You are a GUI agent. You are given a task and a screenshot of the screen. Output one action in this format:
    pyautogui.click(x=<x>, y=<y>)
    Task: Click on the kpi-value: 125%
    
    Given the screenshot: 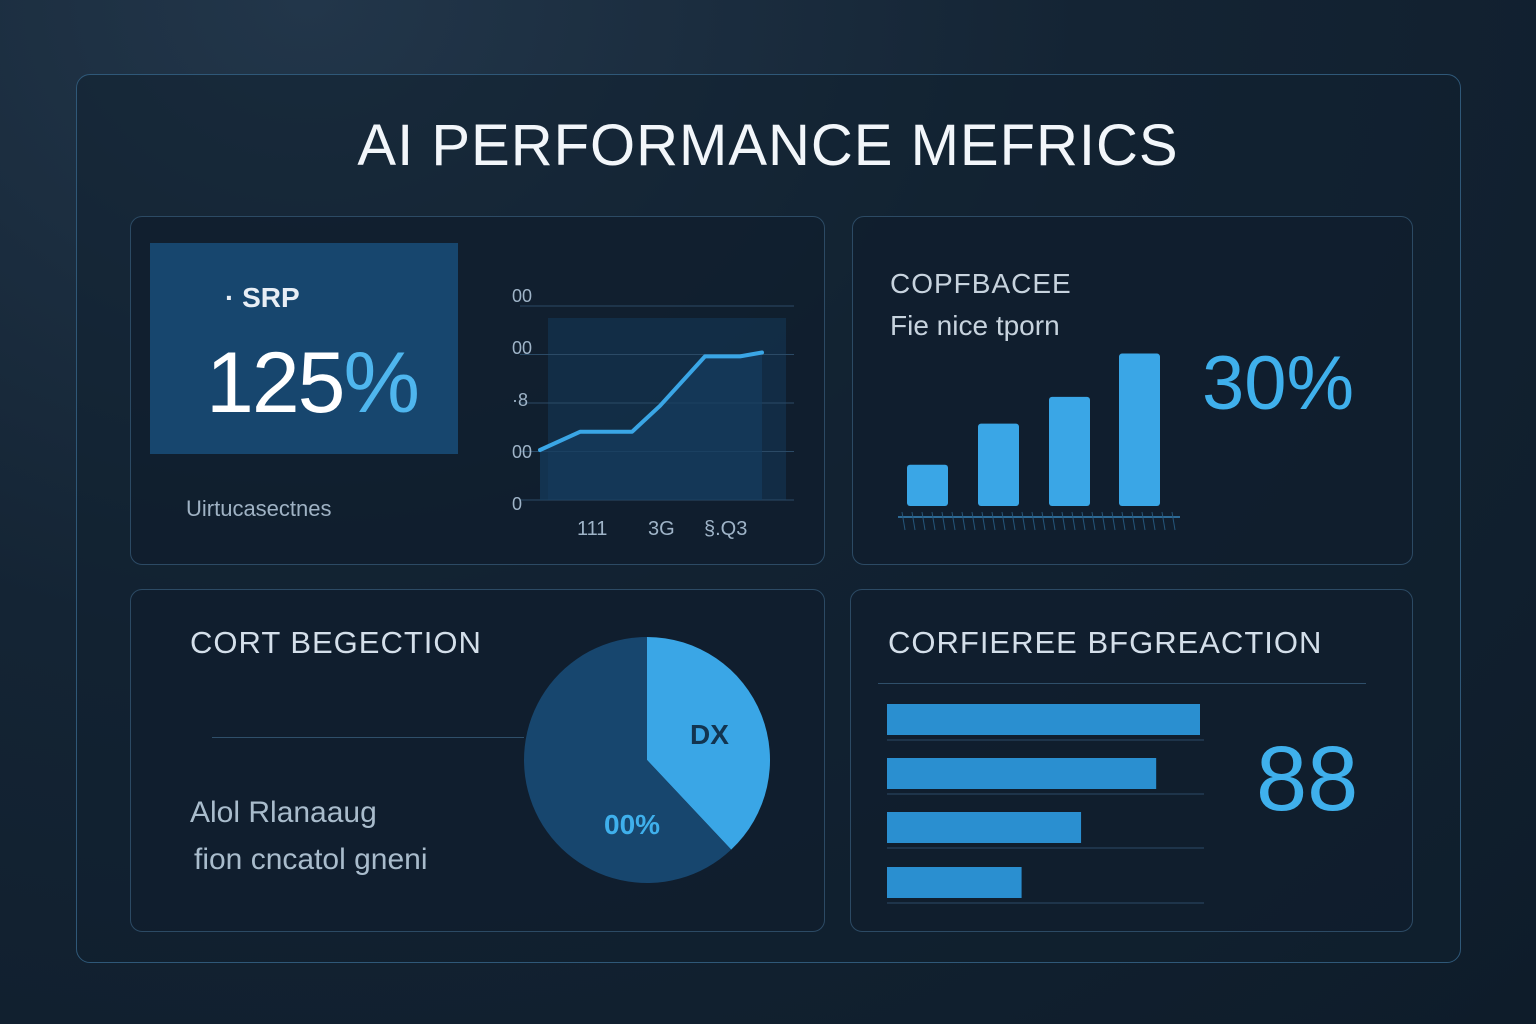 What is the action you would take?
    pyautogui.click(x=313, y=383)
    